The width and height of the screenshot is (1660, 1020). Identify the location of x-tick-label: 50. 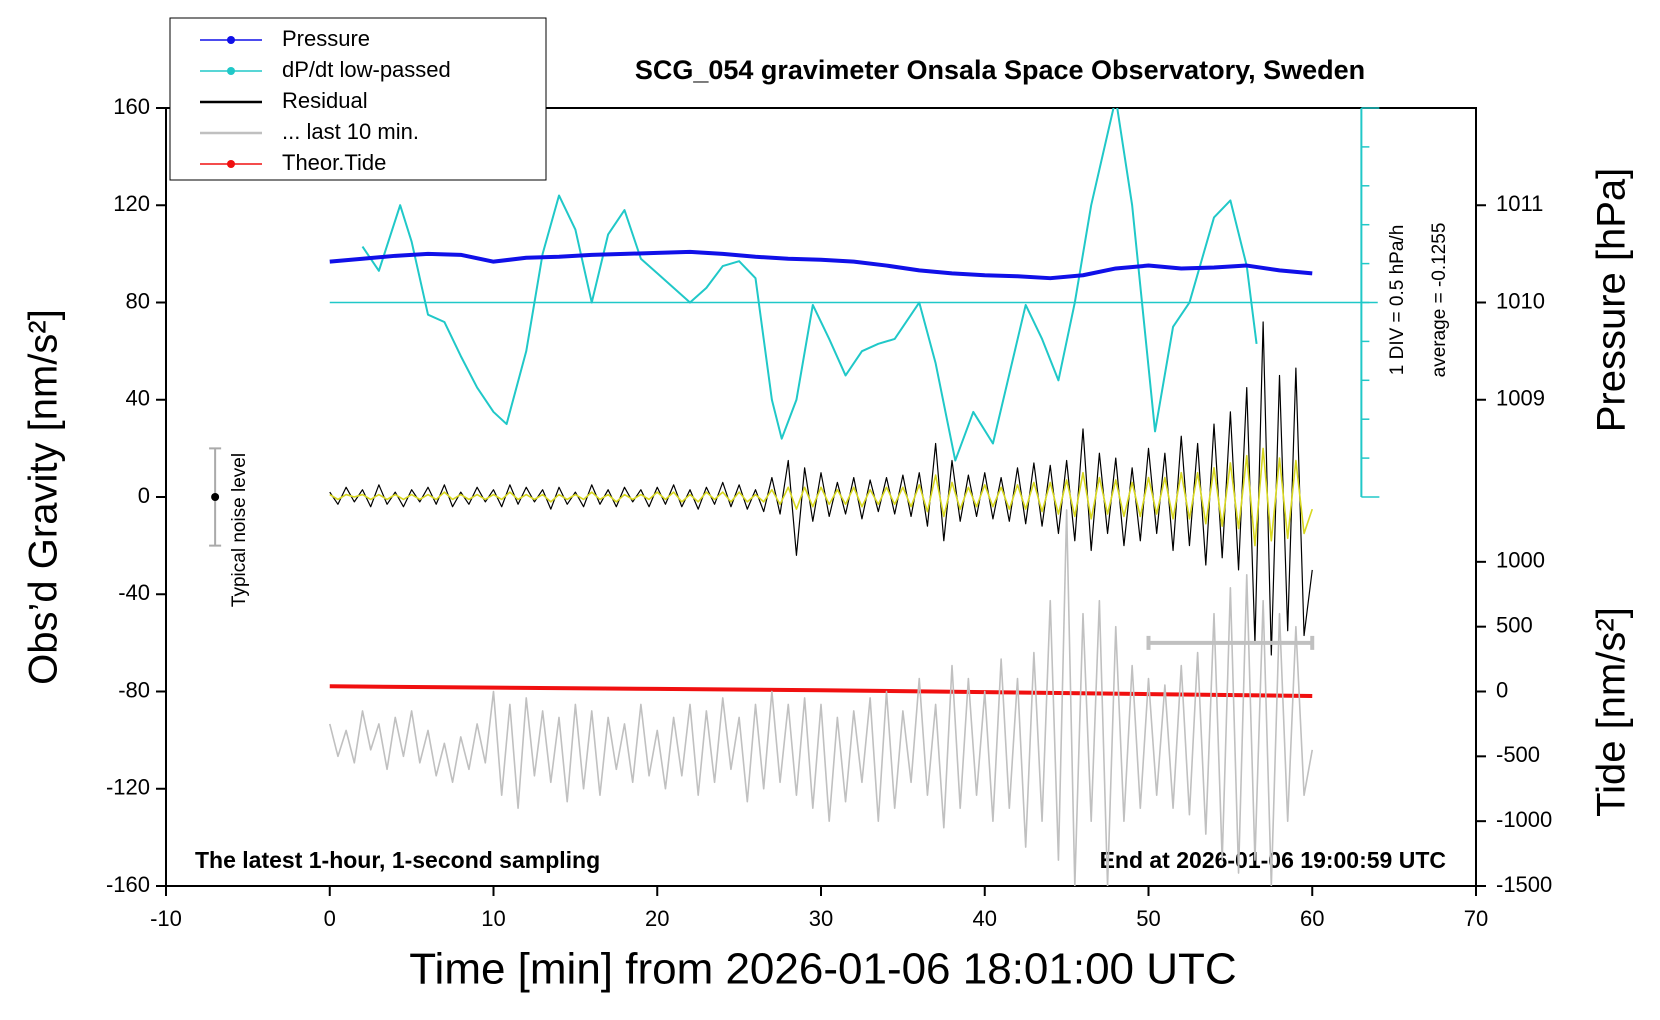
(1148, 918).